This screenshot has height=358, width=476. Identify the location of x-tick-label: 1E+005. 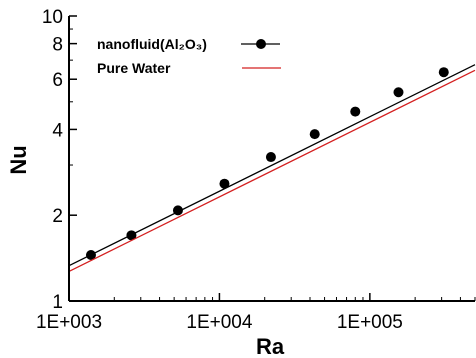
(370, 322).